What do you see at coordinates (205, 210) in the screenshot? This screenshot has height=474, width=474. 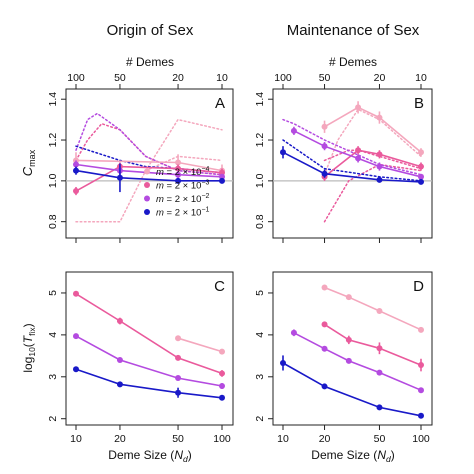 I see `legend-exponent: −1` at bounding box center [205, 210].